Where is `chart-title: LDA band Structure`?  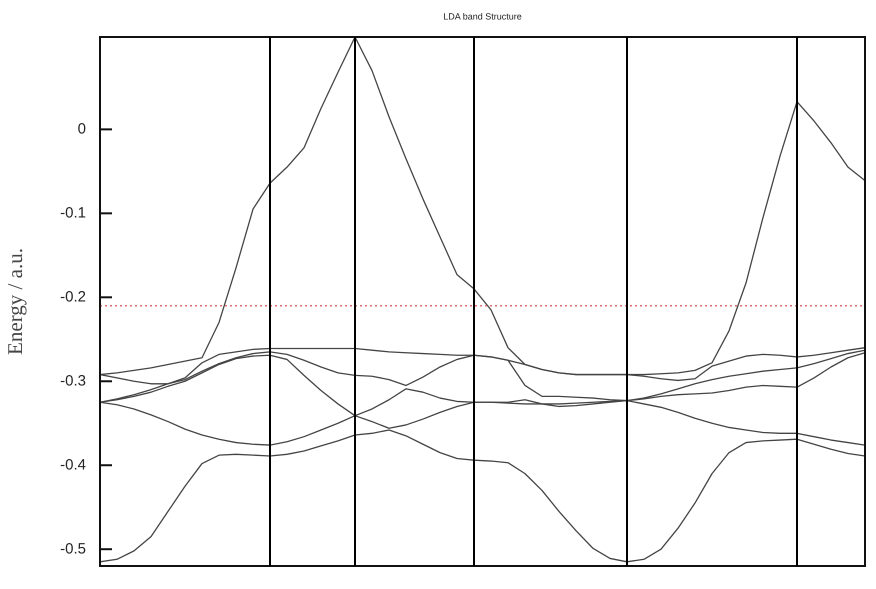
chart-title: LDA band Structure is located at coordinates (482, 16).